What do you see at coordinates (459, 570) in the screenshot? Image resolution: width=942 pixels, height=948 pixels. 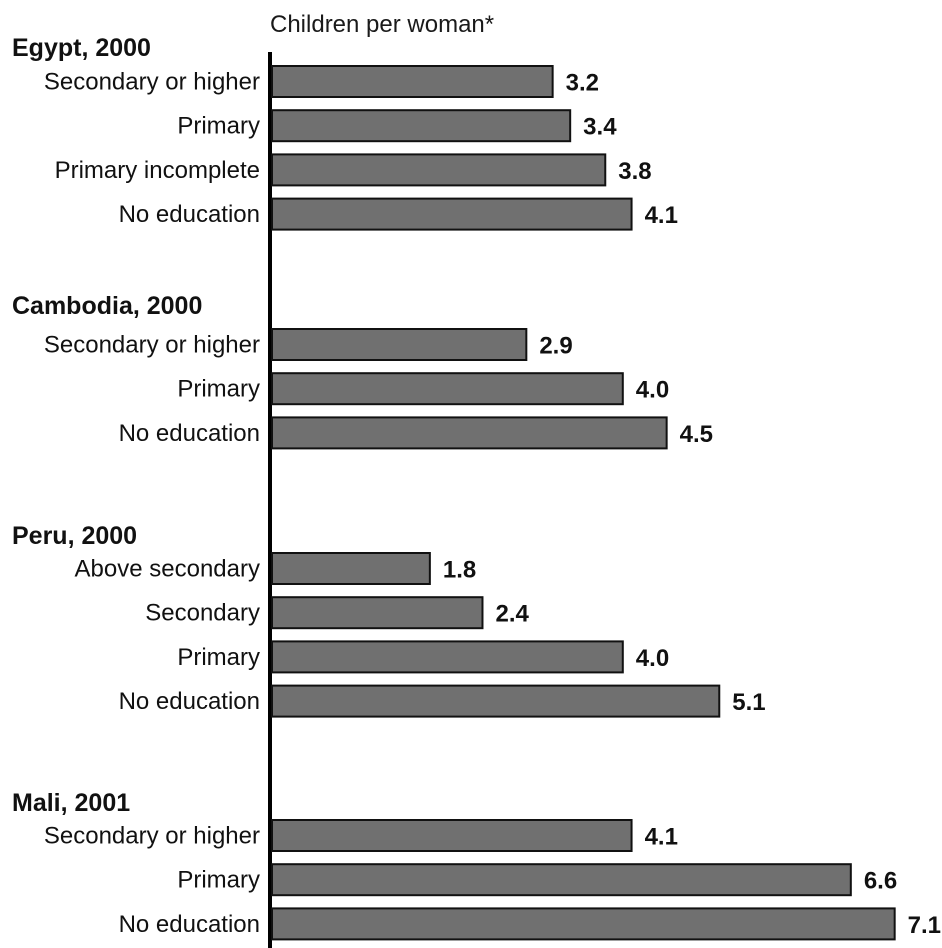 I see `value-label: 1.8` at bounding box center [459, 570].